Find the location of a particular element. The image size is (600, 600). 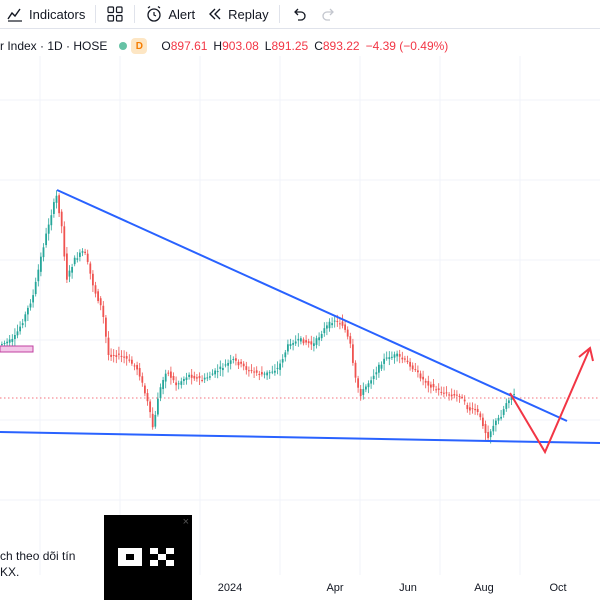

redo-icon is located at coordinates (327, 14).